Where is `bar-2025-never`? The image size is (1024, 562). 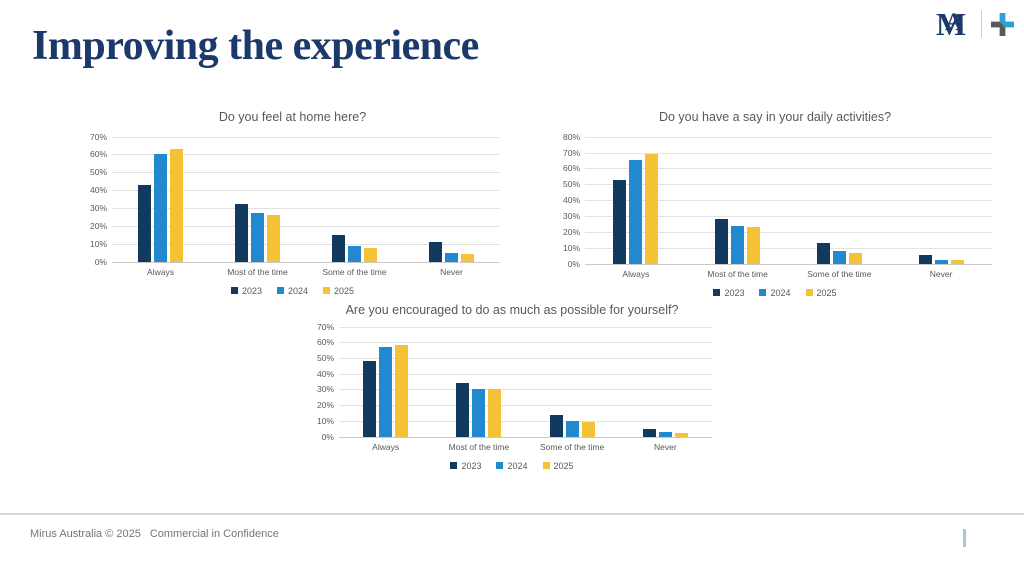 bar-2025-never is located at coordinates (467, 258).